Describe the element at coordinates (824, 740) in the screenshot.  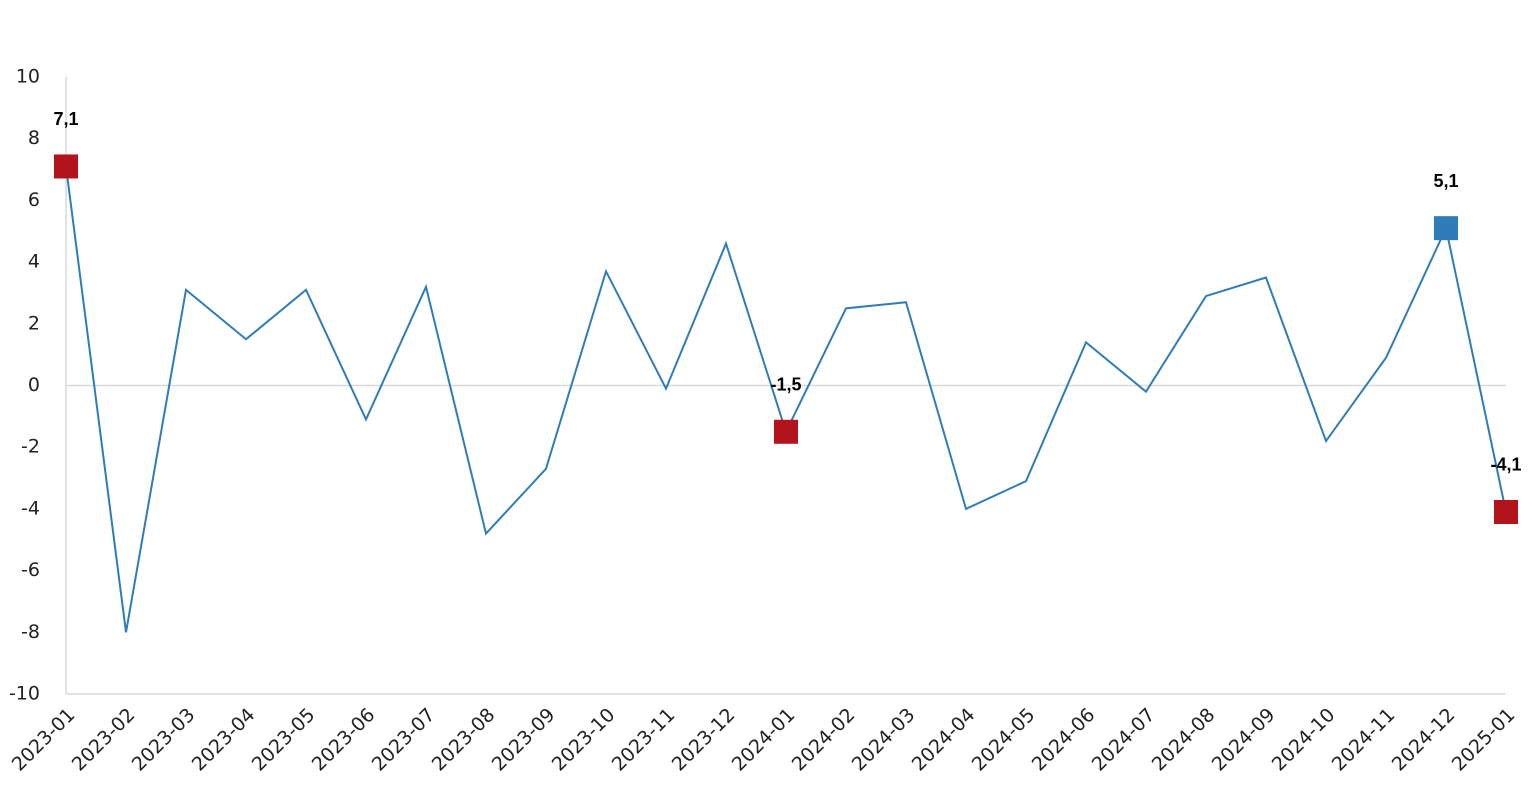
I see `x-tick-label: 2024-02` at that location.